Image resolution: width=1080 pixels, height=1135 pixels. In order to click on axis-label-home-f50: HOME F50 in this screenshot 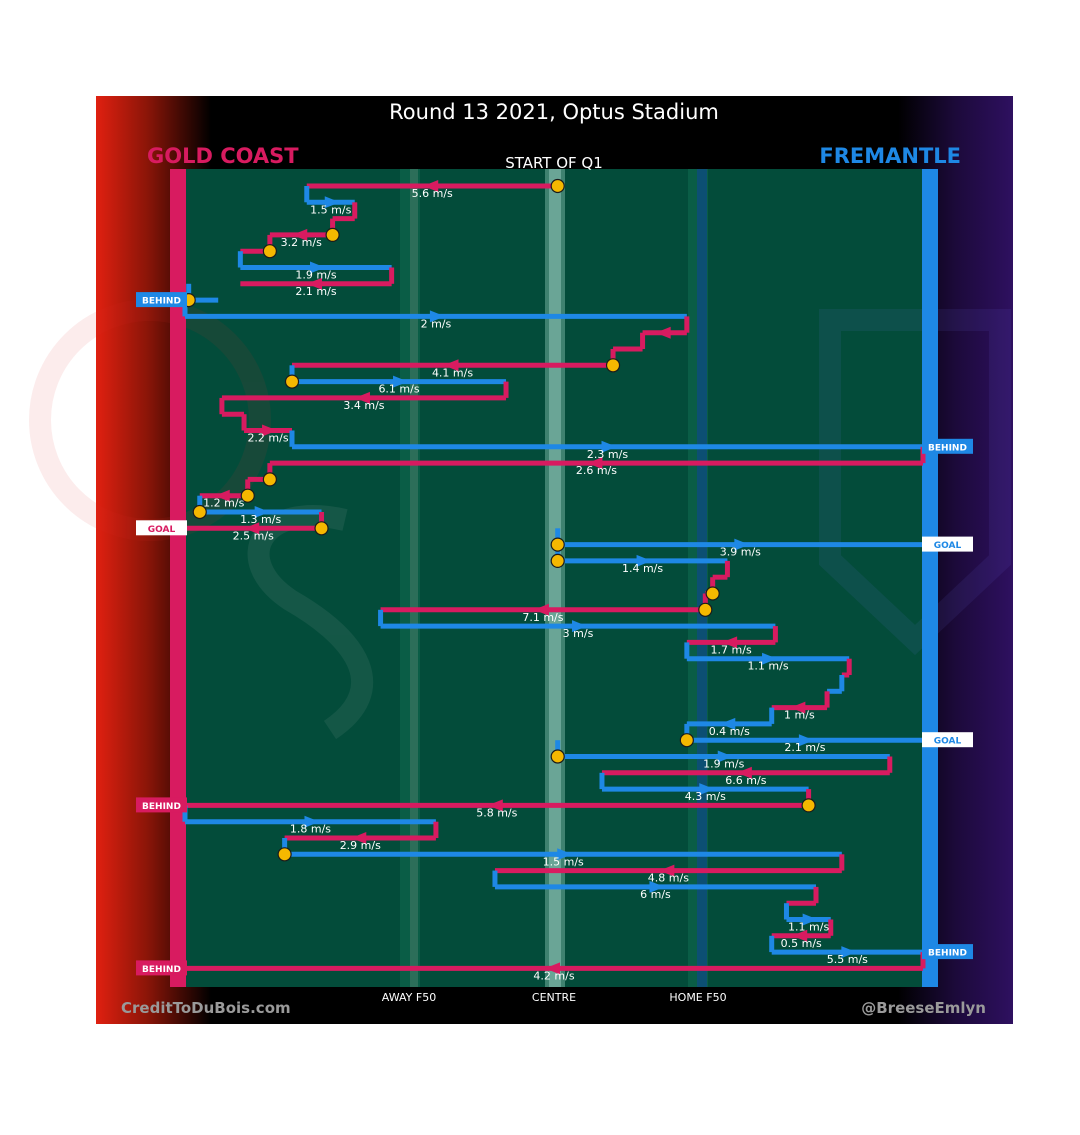, I will do `click(697, 997)`.